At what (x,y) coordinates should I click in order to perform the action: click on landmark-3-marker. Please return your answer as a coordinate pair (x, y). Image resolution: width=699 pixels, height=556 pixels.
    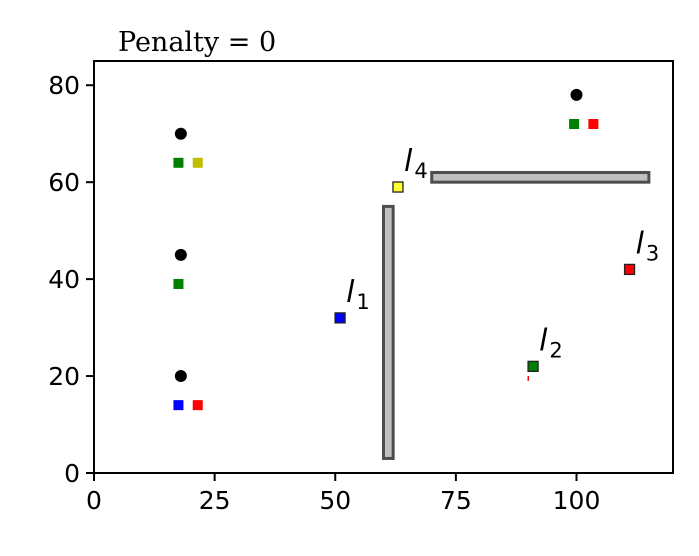
    Looking at the image, I should click on (629, 269).